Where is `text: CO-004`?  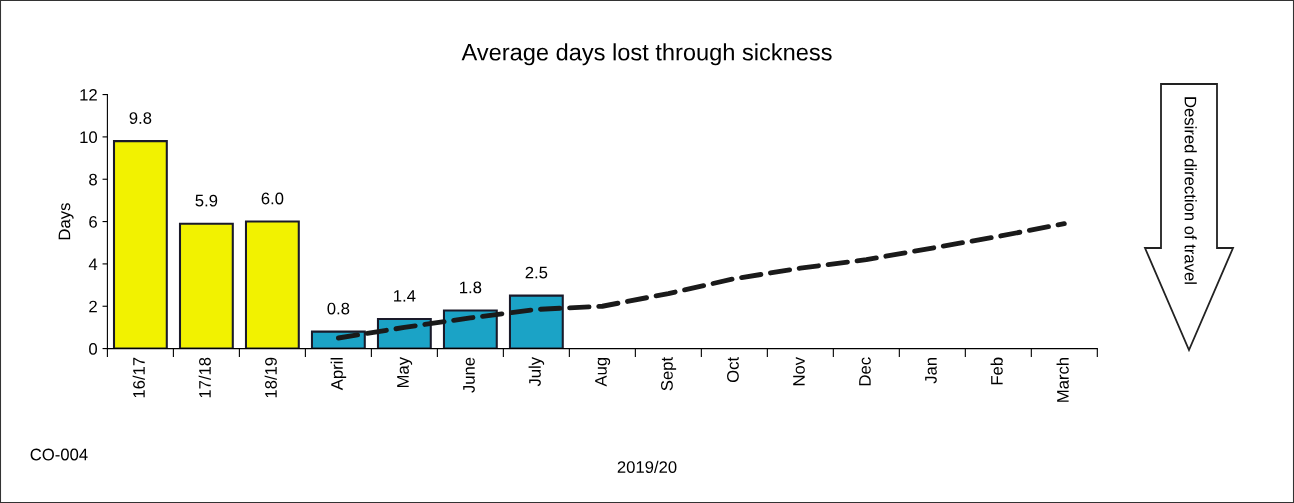
text: CO-004 is located at coordinates (59, 454).